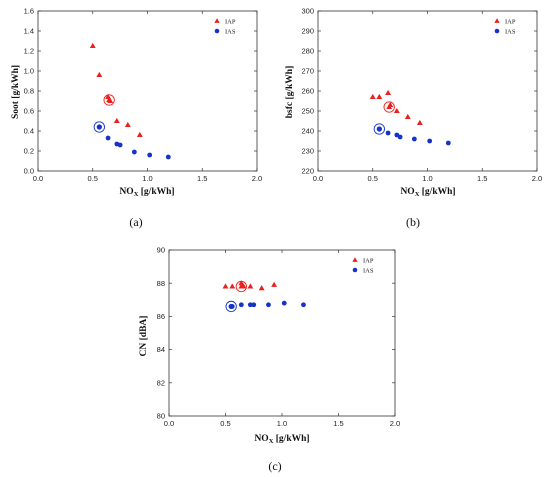 The height and width of the screenshot is (479, 550). Describe the element at coordinates (144, 336) in the screenshot. I see `y-axis-label: CN [dBA]` at that location.